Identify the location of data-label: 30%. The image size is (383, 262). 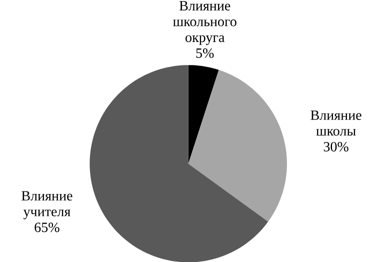
(336, 147).